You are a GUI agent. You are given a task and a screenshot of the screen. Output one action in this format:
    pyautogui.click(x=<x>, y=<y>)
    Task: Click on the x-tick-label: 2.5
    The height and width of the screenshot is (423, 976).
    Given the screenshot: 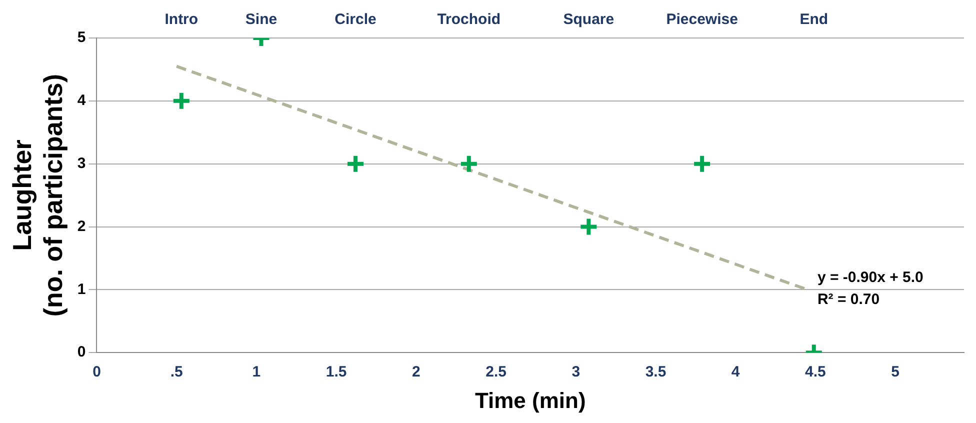 What is the action you would take?
    pyautogui.click(x=496, y=372)
    